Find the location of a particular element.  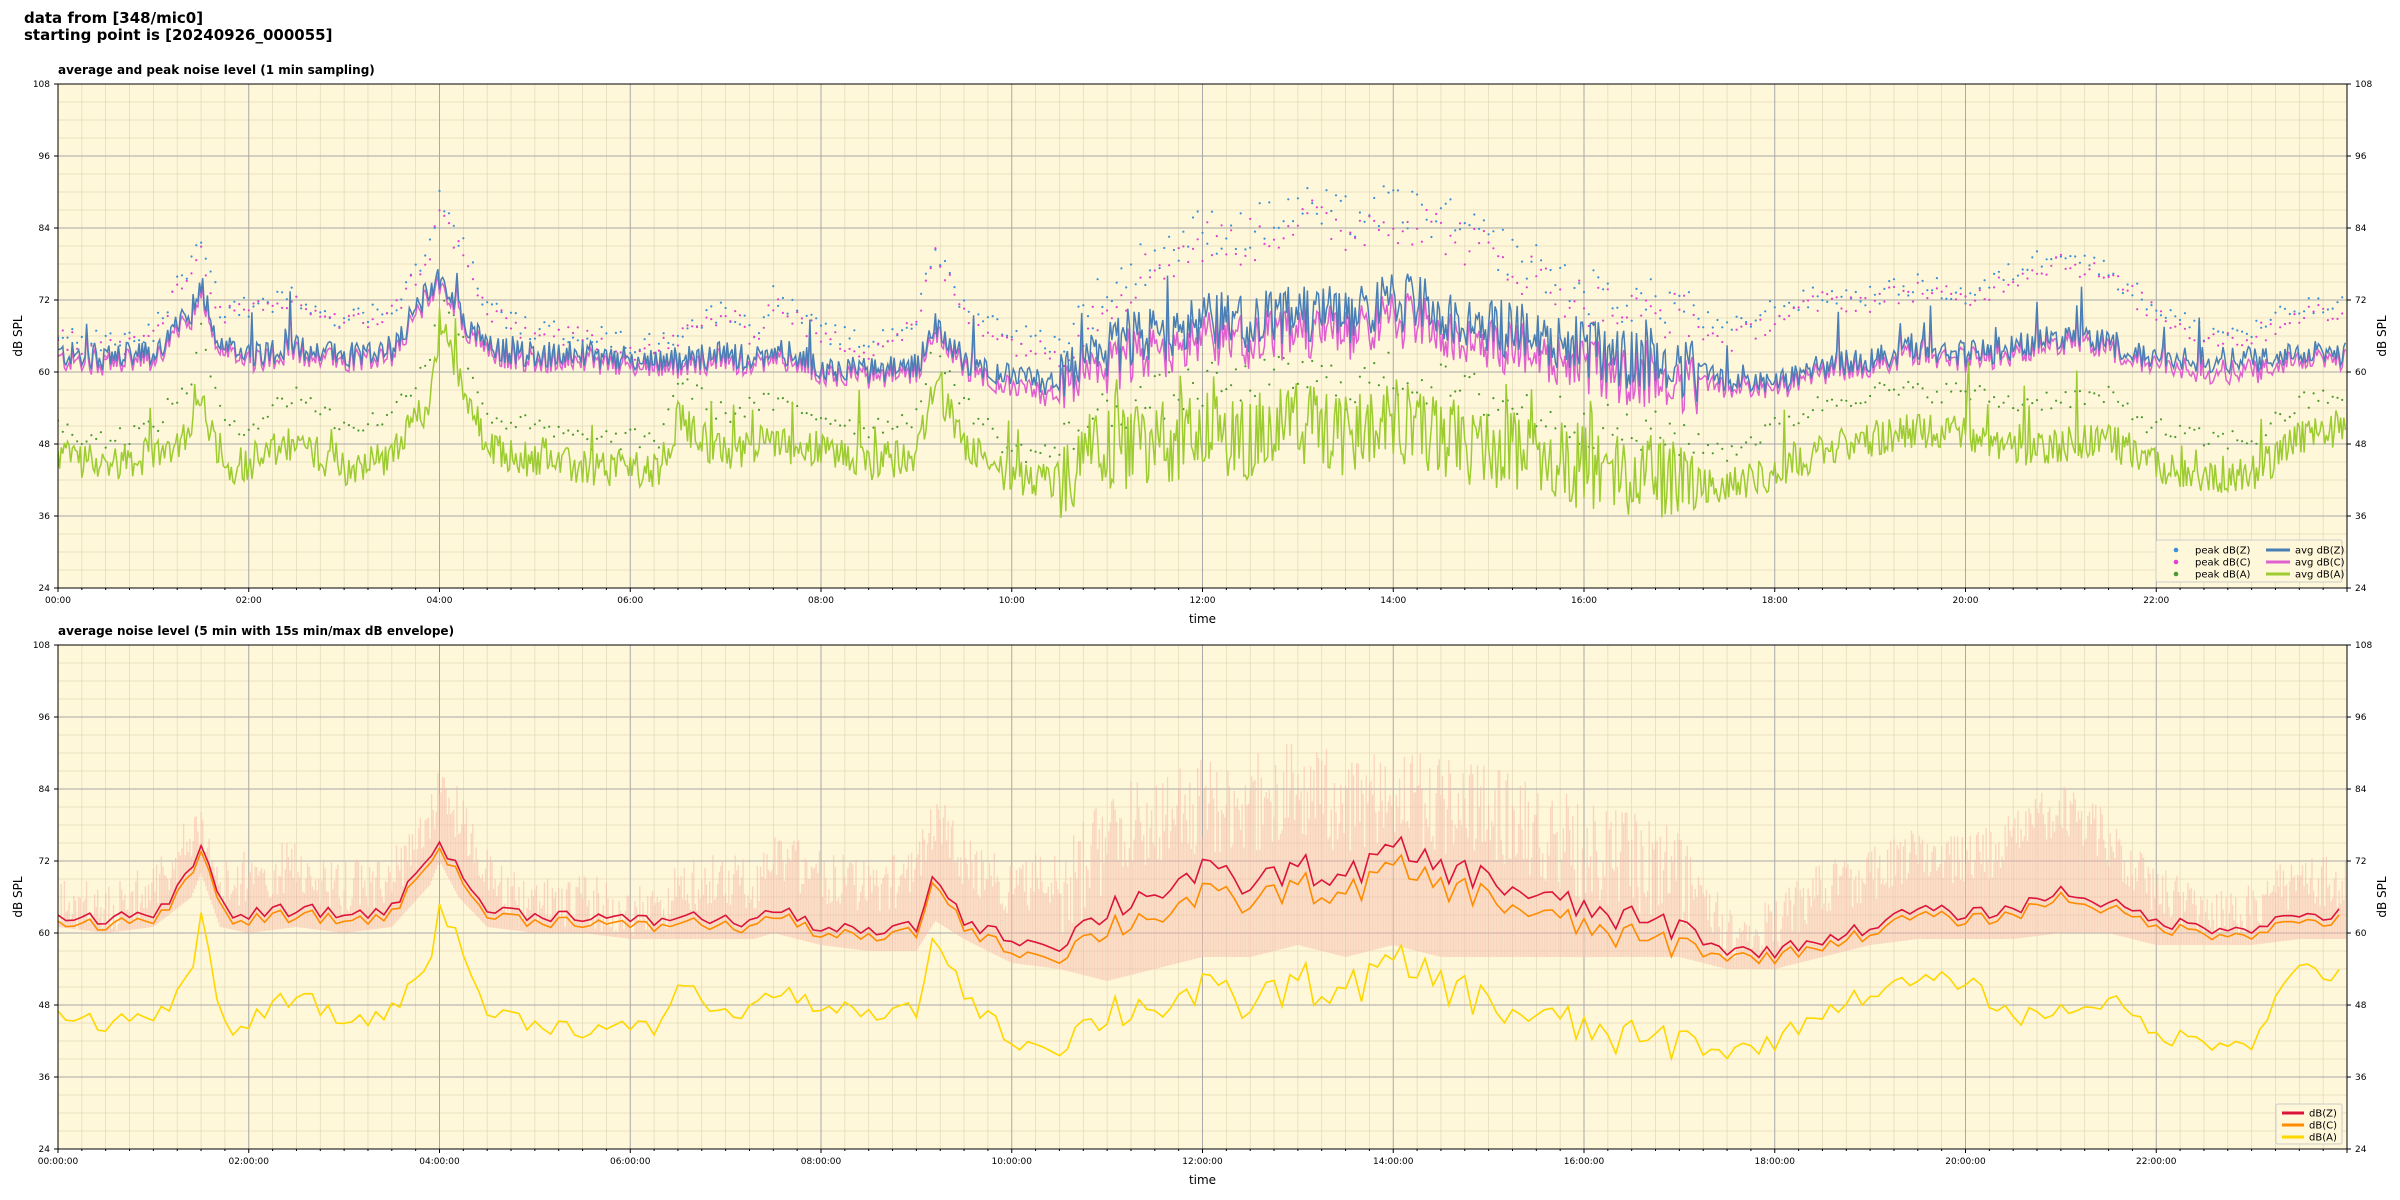

x-tick-label: 18:00:00 is located at coordinates (1775, 1162).